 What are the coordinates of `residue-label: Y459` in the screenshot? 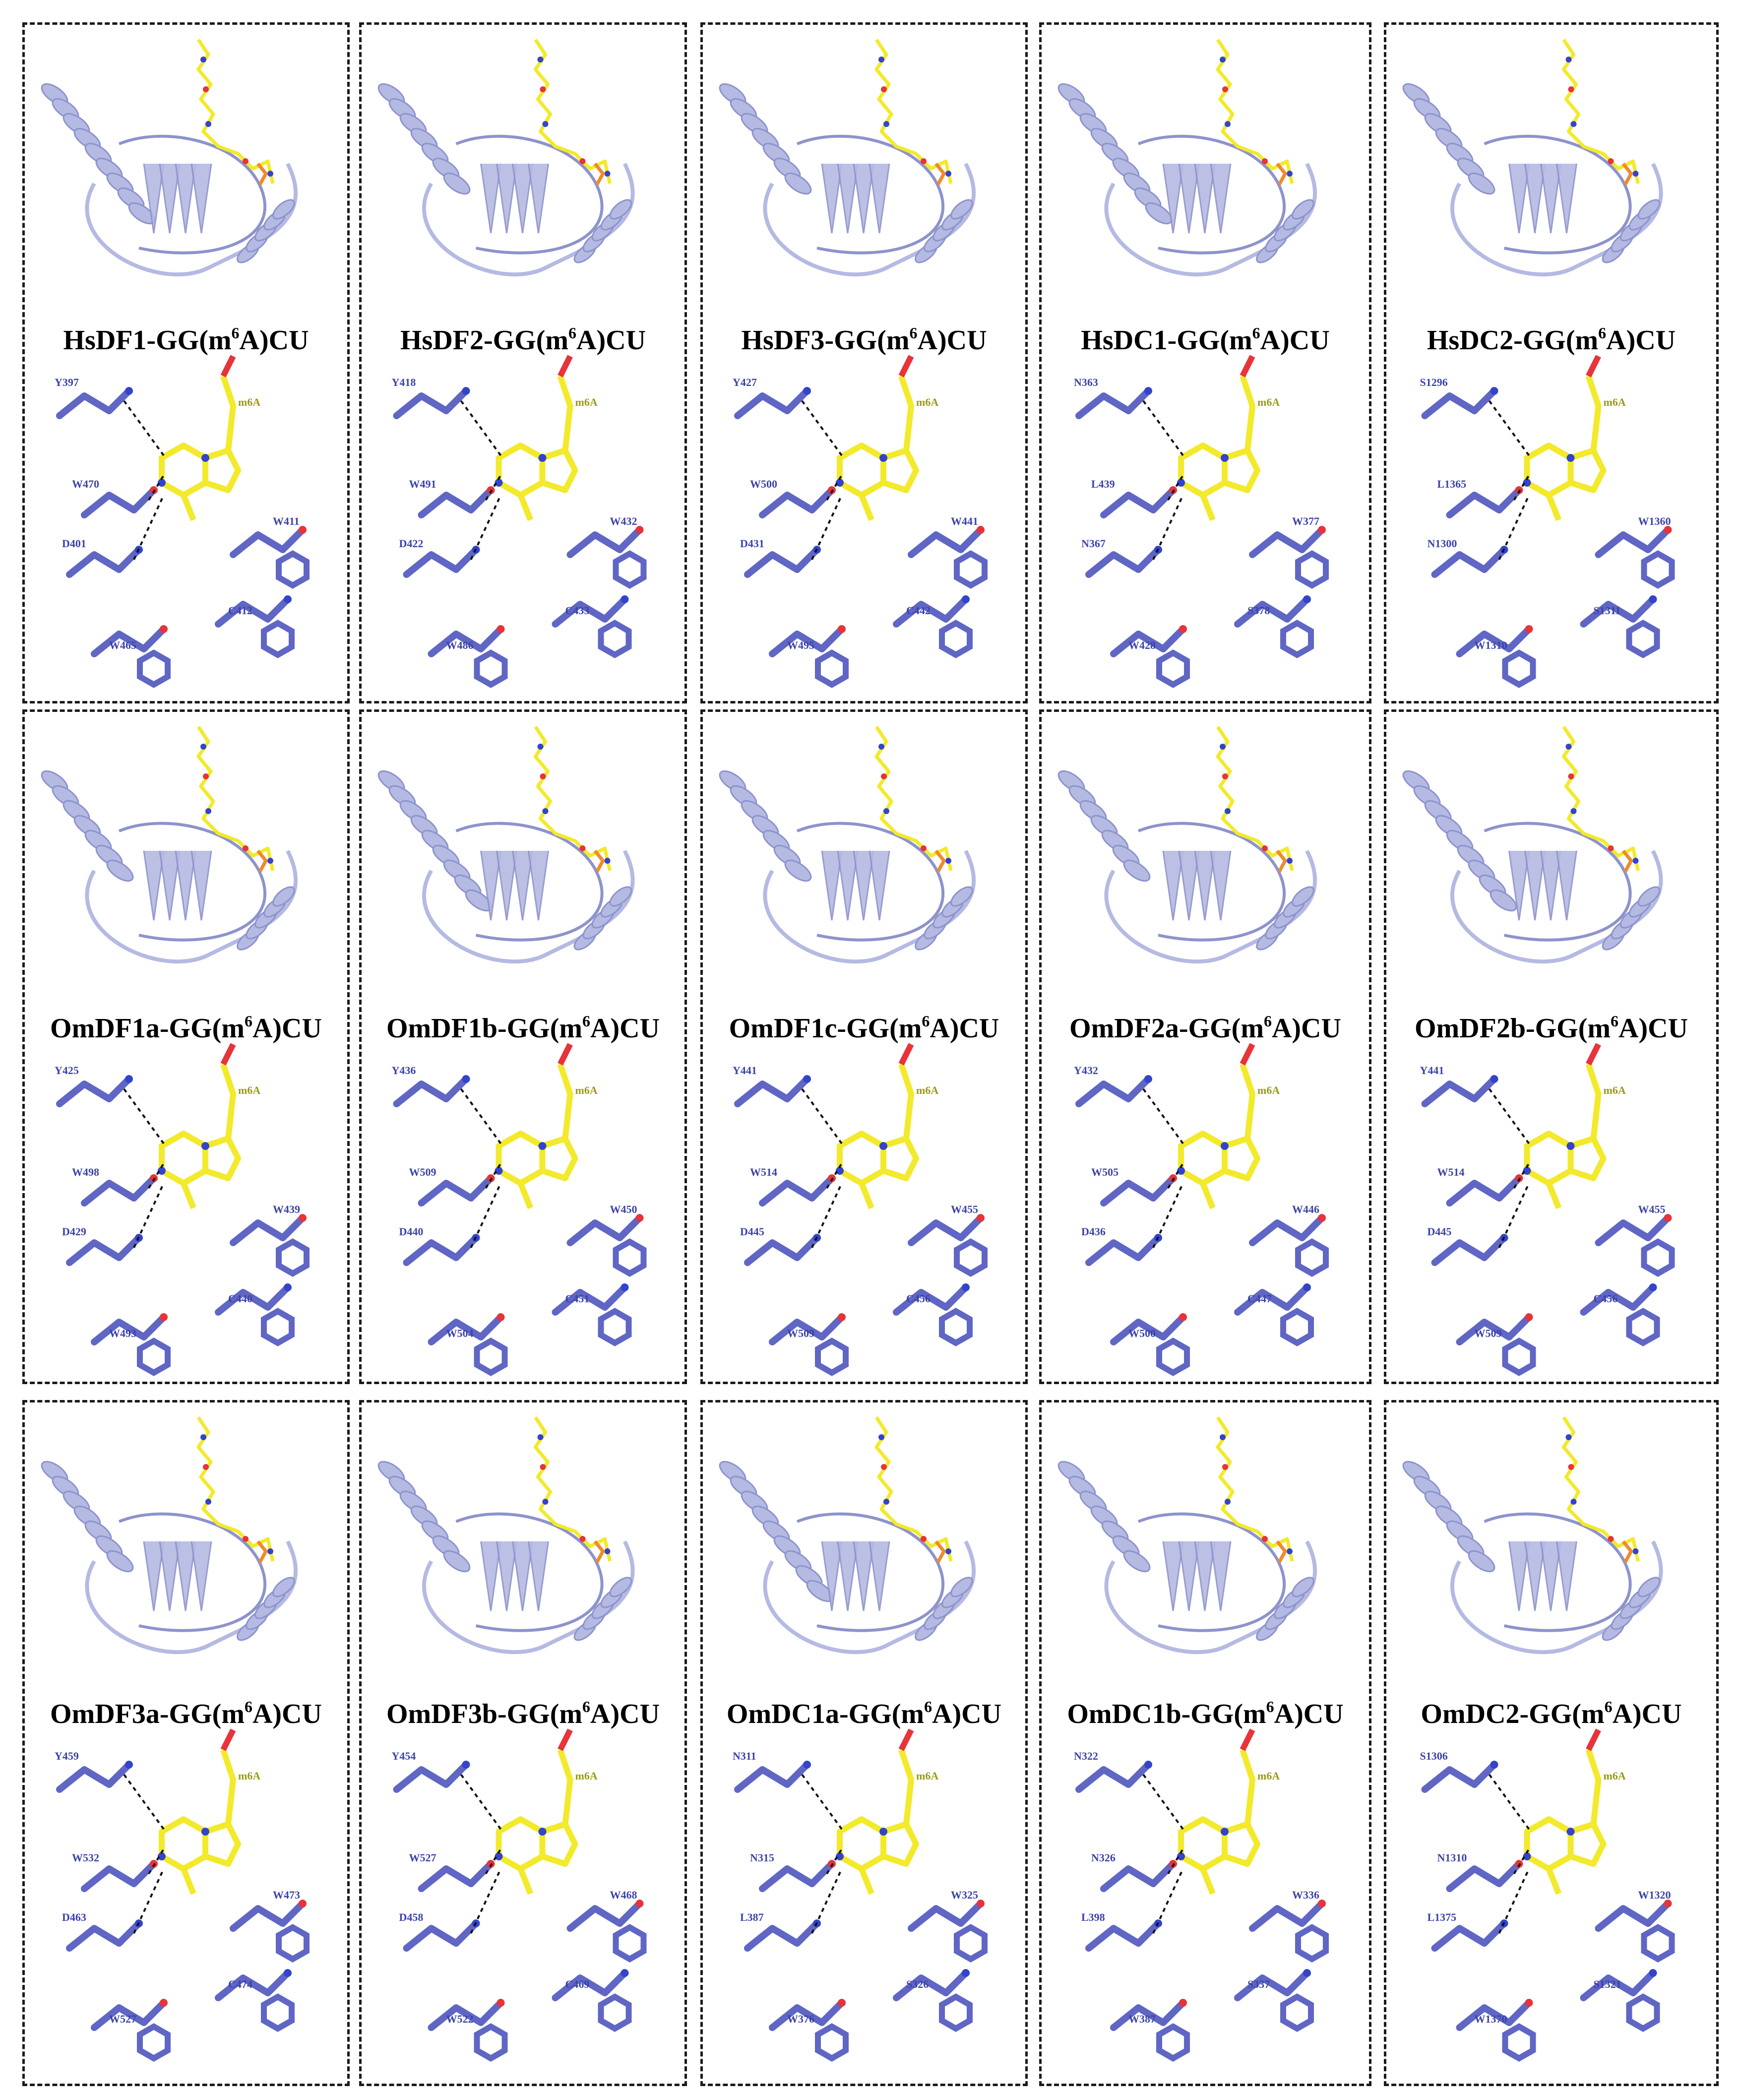 It's located at (67, 1756).